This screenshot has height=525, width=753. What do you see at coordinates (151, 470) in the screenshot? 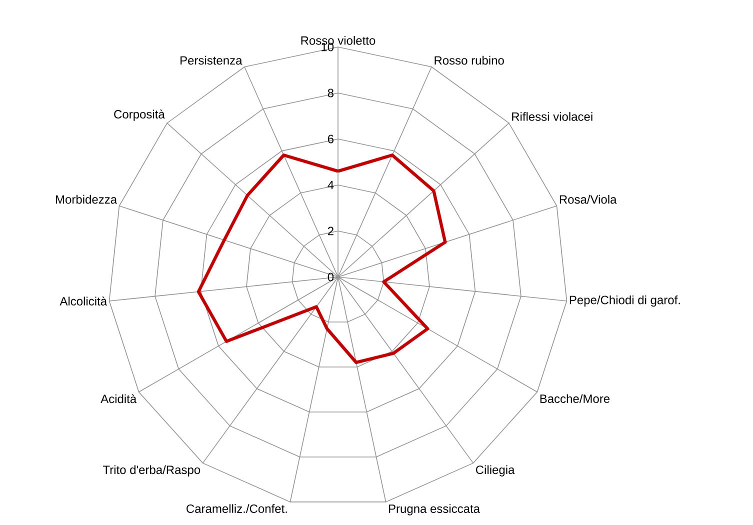
I see `spoke-label: Trito d'erba/Raspo` at bounding box center [151, 470].